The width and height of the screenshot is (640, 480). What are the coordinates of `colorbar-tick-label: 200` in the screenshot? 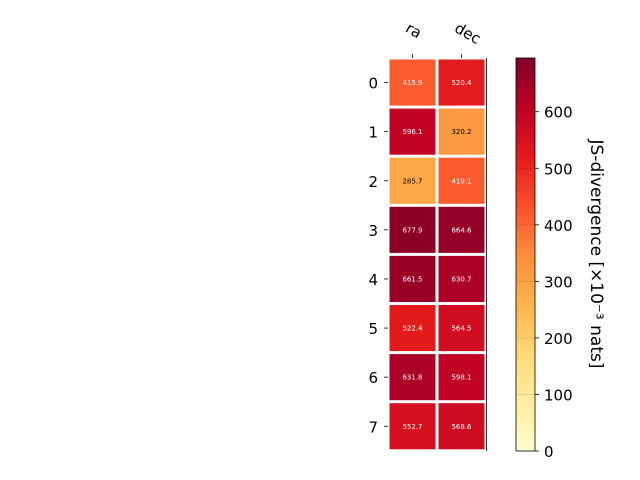 It's located at (558, 339).